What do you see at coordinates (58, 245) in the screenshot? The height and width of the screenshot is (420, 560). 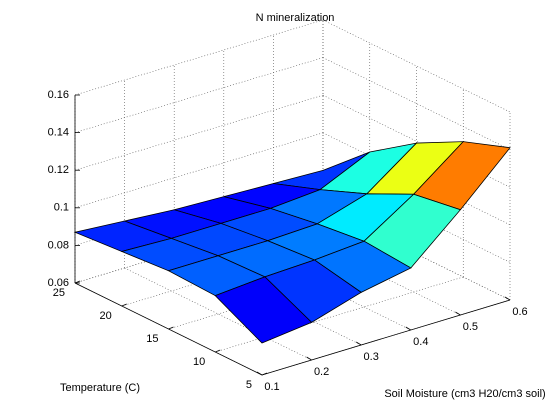 I see `z-tick-label: 0.08` at bounding box center [58, 245].